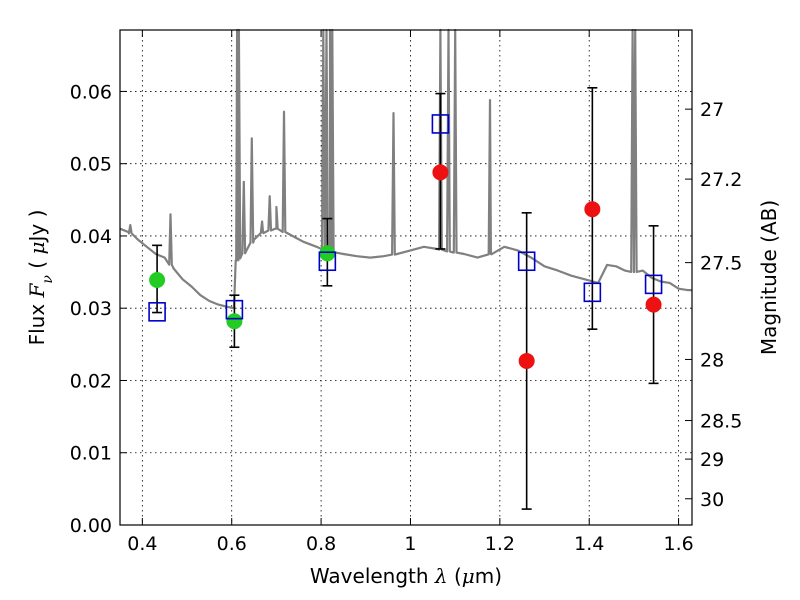  I want to click on y-axis-label-unit-open: (, so click(37, 265).